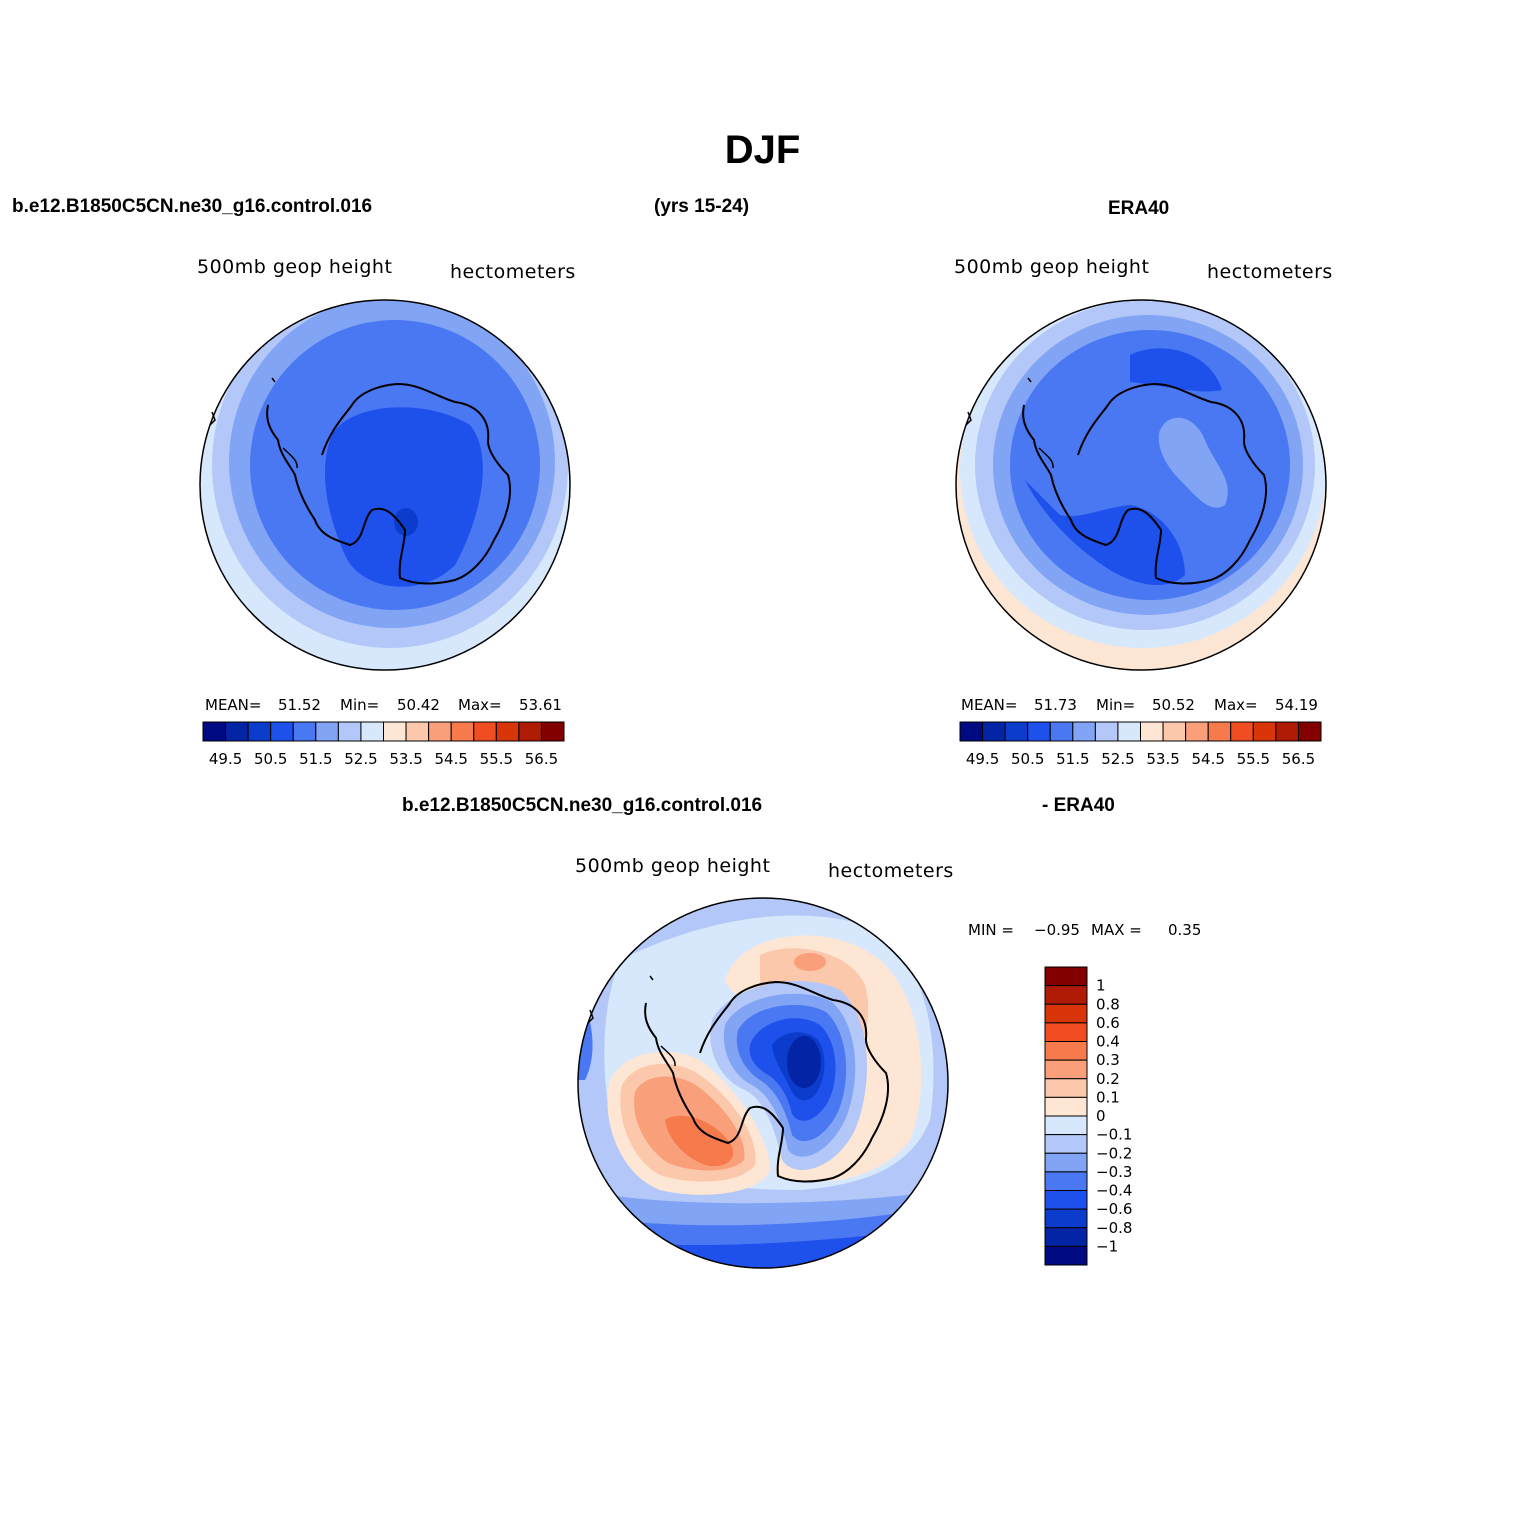  I want to click on diff-colorbar-label: 1, so click(1101, 986).